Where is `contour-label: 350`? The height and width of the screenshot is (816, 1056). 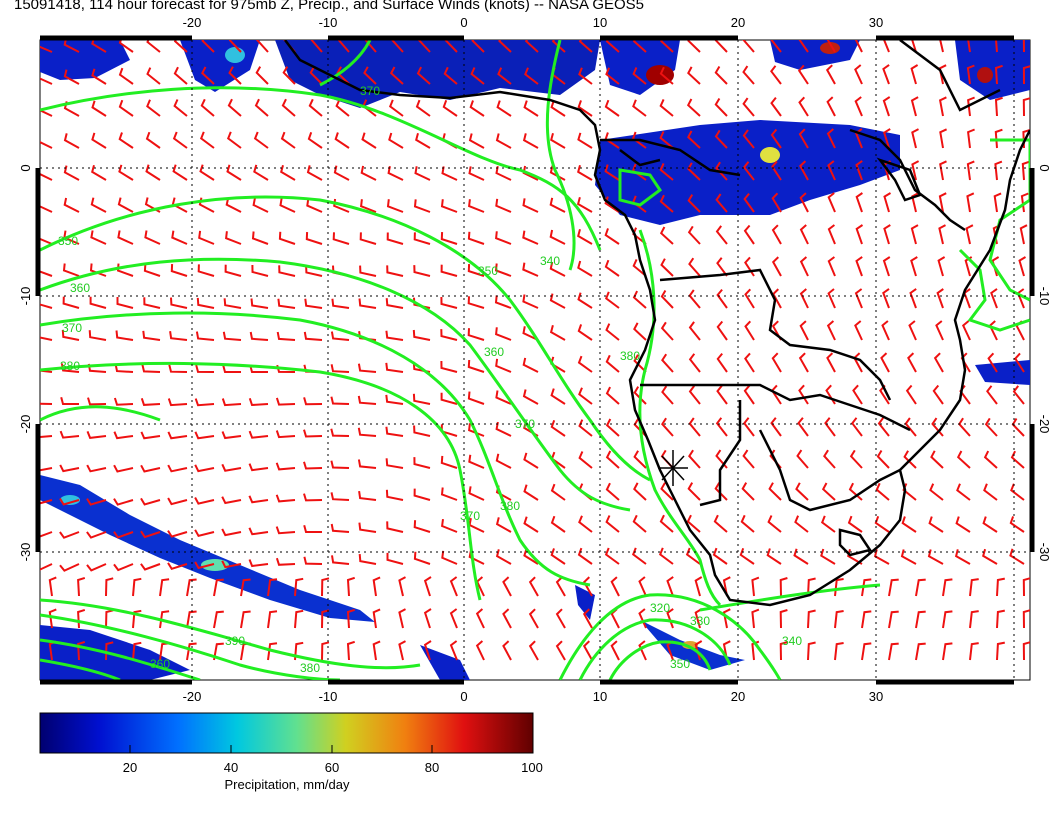
contour-label: 350 is located at coordinates (68, 241).